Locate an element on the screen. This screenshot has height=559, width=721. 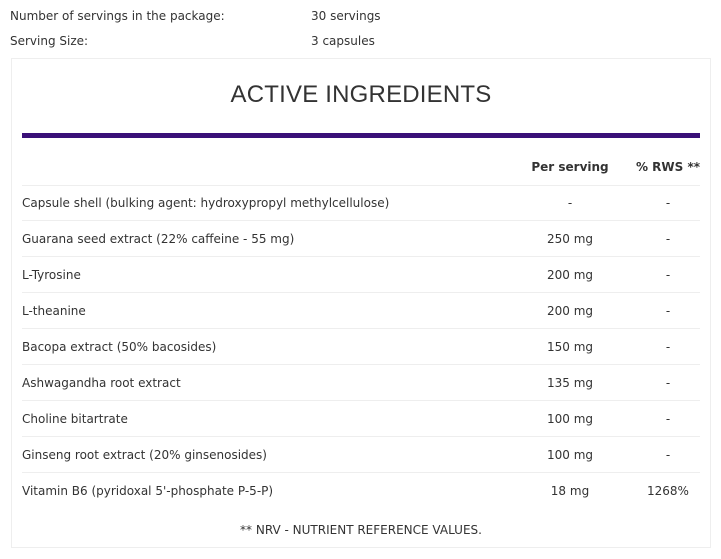
table-row: L-theanine 200 mg - is located at coordinates (361, 311).